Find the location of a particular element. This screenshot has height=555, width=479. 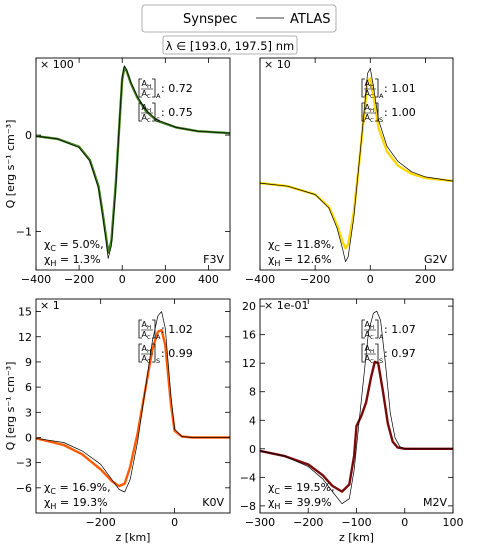

svg-text:: 0.75: : 0.75 is located at coordinates (177, 112).